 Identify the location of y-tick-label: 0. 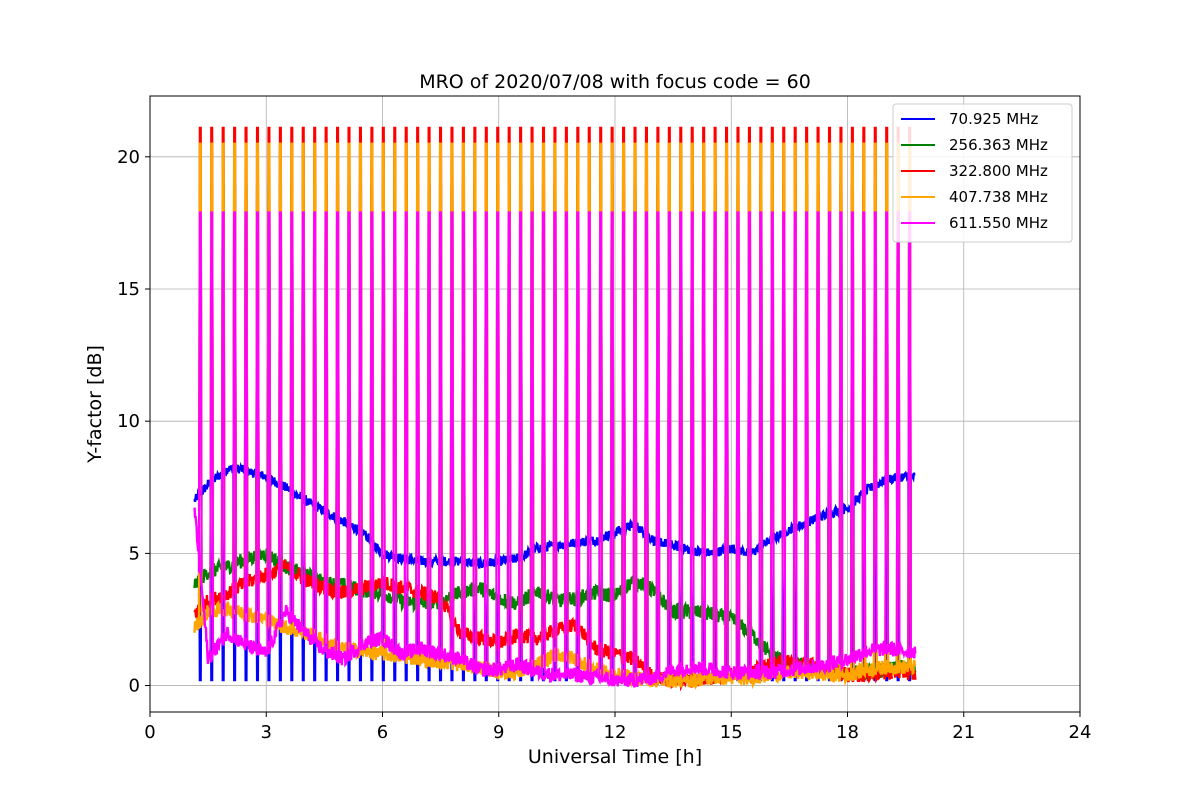
(134, 686).